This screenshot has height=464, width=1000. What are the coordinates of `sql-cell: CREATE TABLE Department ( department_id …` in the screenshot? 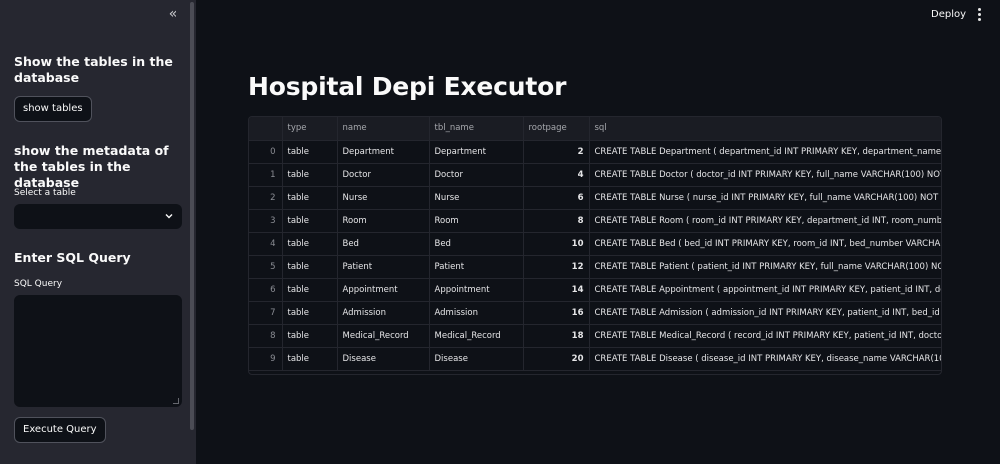 It's located at (765, 152).